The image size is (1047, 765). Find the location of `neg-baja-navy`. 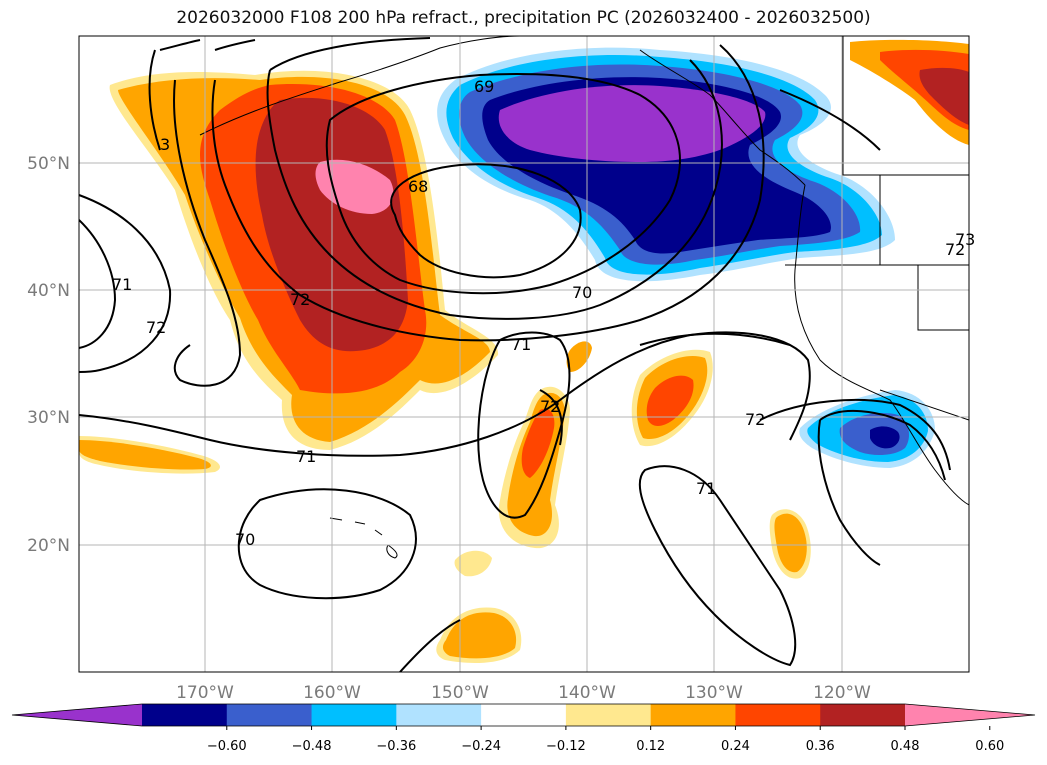

neg-baja-navy is located at coordinates (885, 437).